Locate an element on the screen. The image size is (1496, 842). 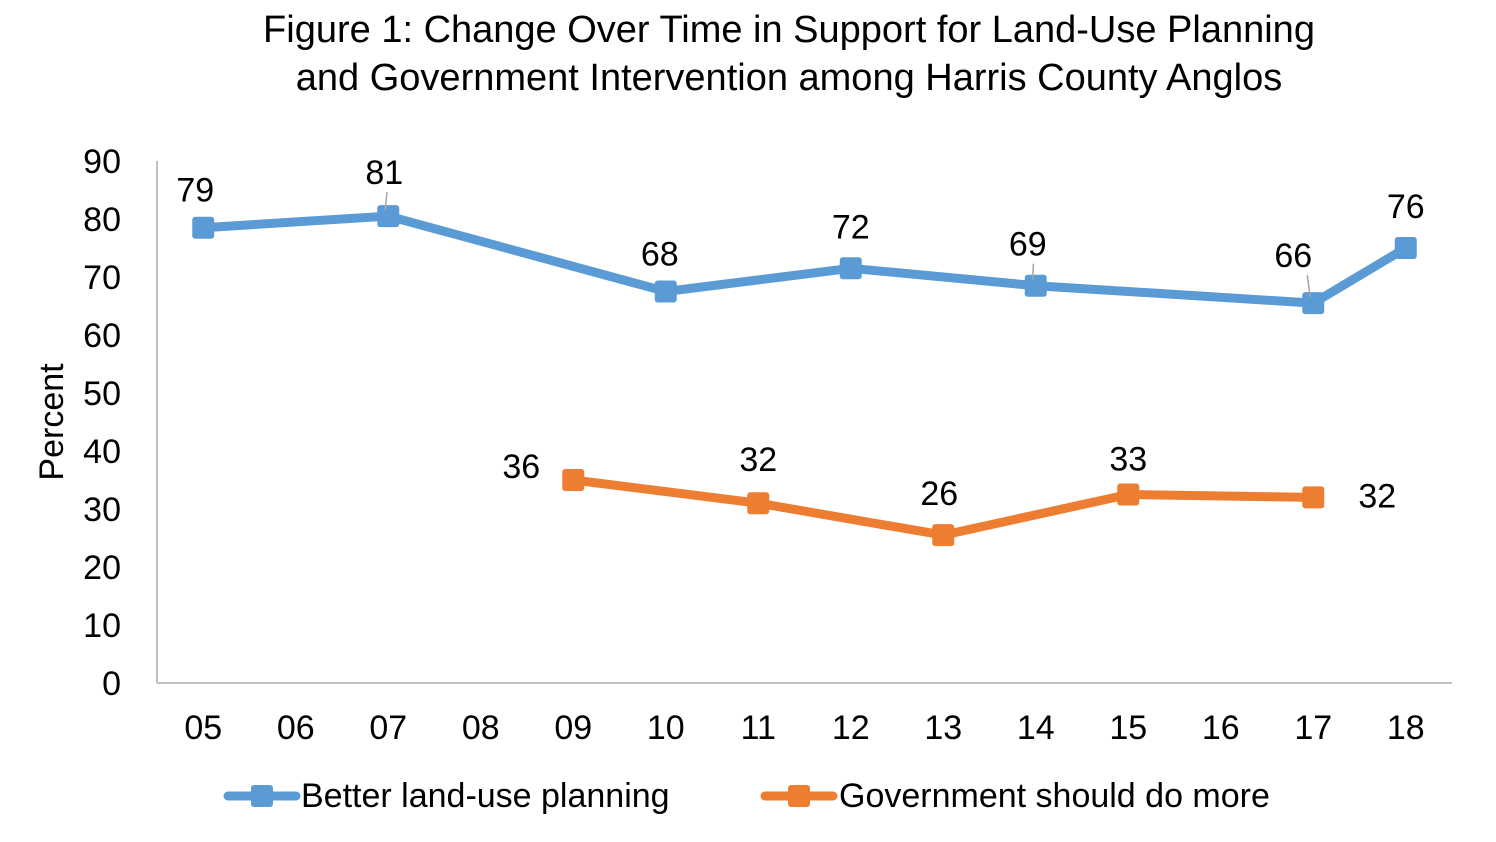
y-tick-label: 0 is located at coordinates (111, 684).